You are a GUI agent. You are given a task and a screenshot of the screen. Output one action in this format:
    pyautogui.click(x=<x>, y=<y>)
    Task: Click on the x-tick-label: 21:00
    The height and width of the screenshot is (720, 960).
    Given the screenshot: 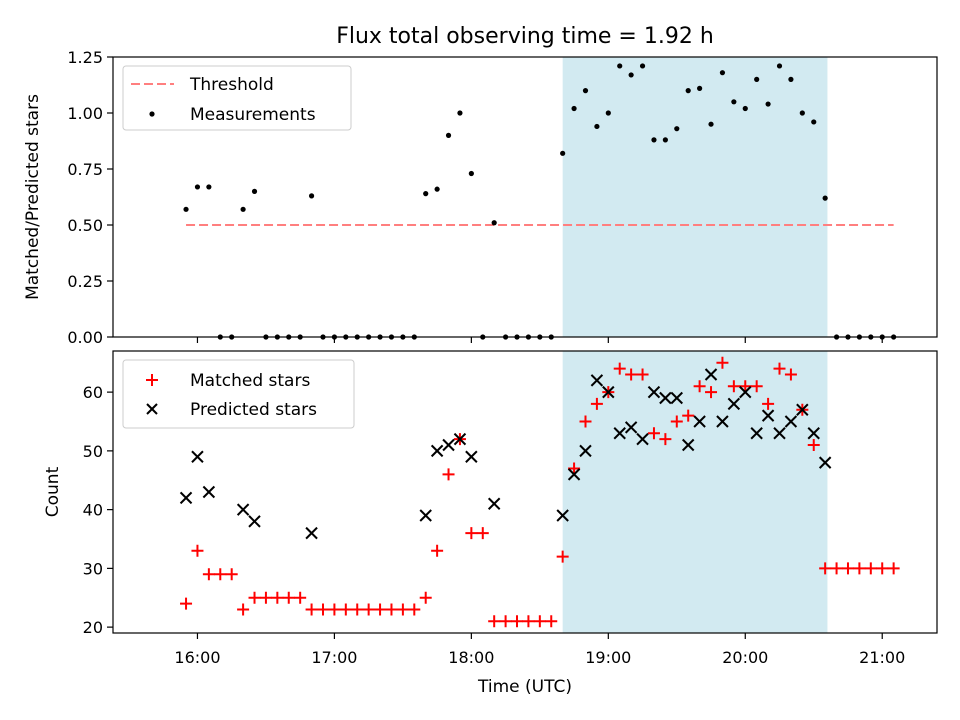 What is the action you would take?
    pyautogui.click(x=882, y=657)
    